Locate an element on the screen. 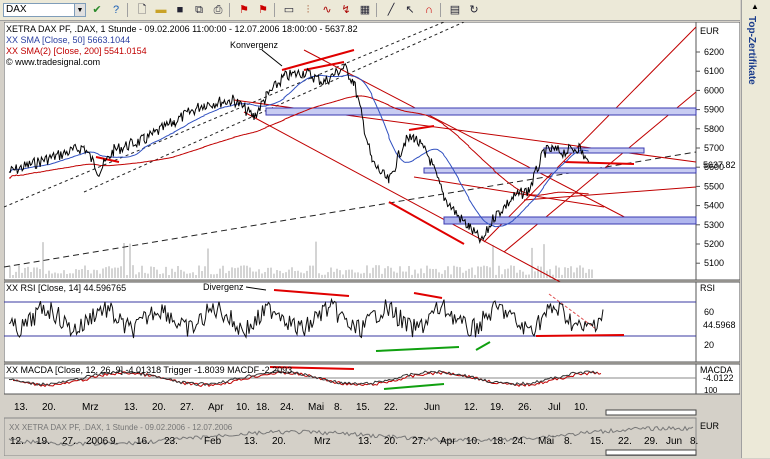 The image size is (770, 459). refresh-icon: ↻ is located at coordinates (474, 10).